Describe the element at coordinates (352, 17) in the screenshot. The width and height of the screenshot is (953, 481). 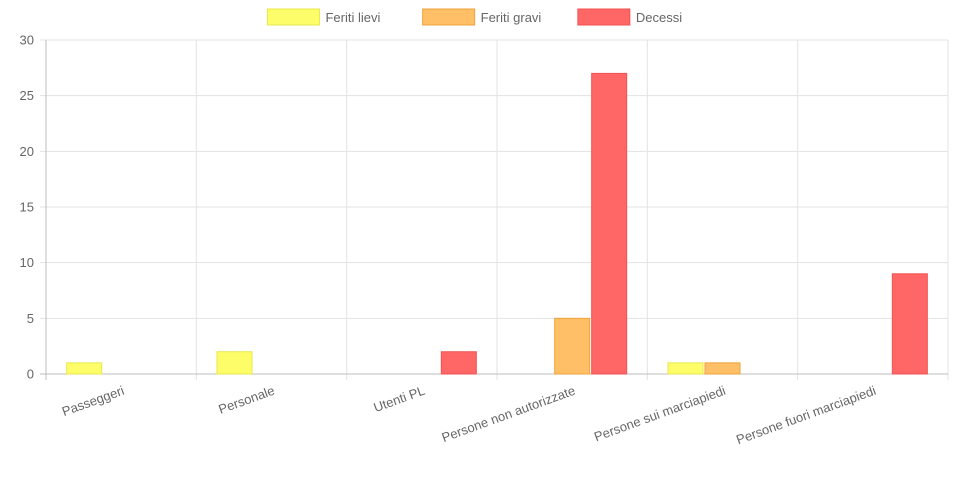
I see `legend-label: Feriti lievi` at that location.